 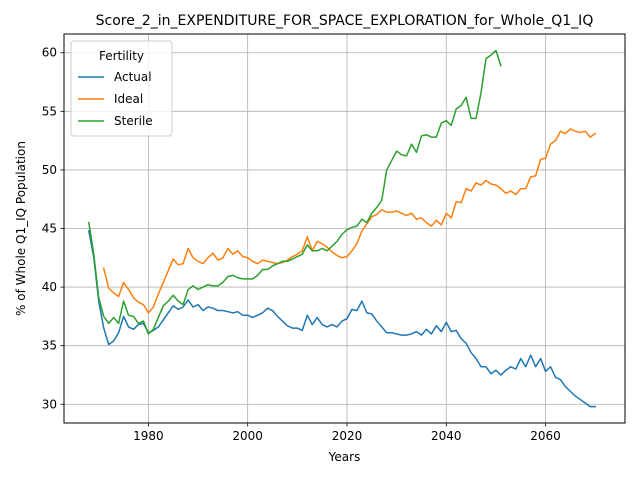 I want to click on x-tick-label: 2060, so click(x=545, y=436).